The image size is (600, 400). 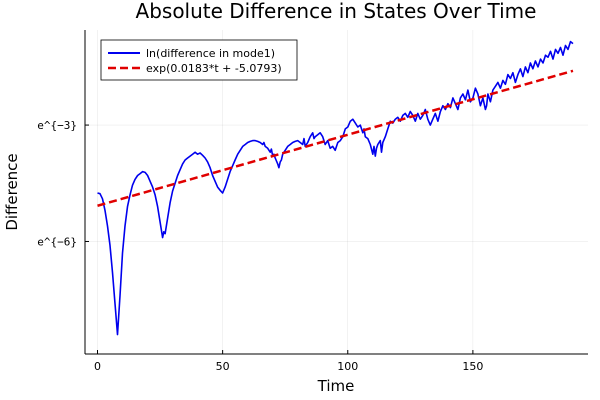 What do you see at coordinates (347, 366) in the screenshot?
I see `x-tick-label: 100` at bounding box center [347, 366].